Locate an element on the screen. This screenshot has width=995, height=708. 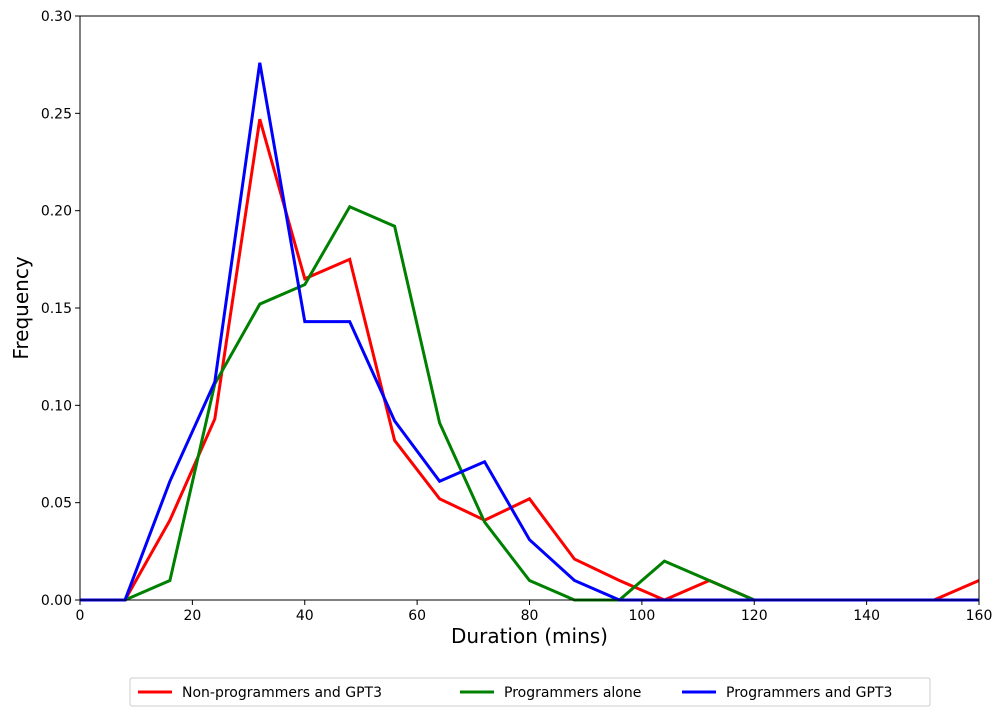
y-tick-label: 0.20 is located at coordinates (56, 212).